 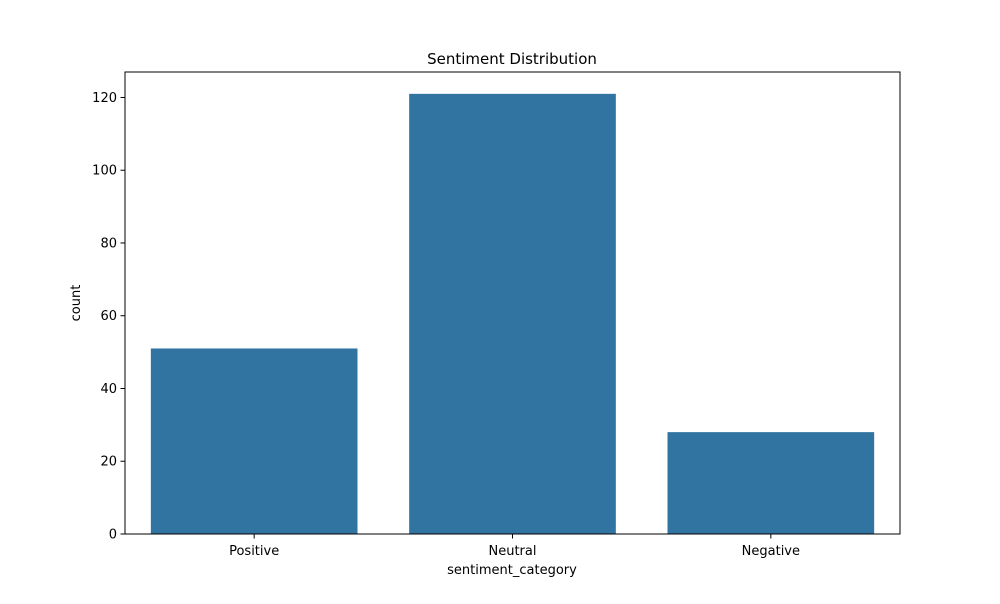 I want to click on y-tick-label-60: 60, so click(x=108, y=316).